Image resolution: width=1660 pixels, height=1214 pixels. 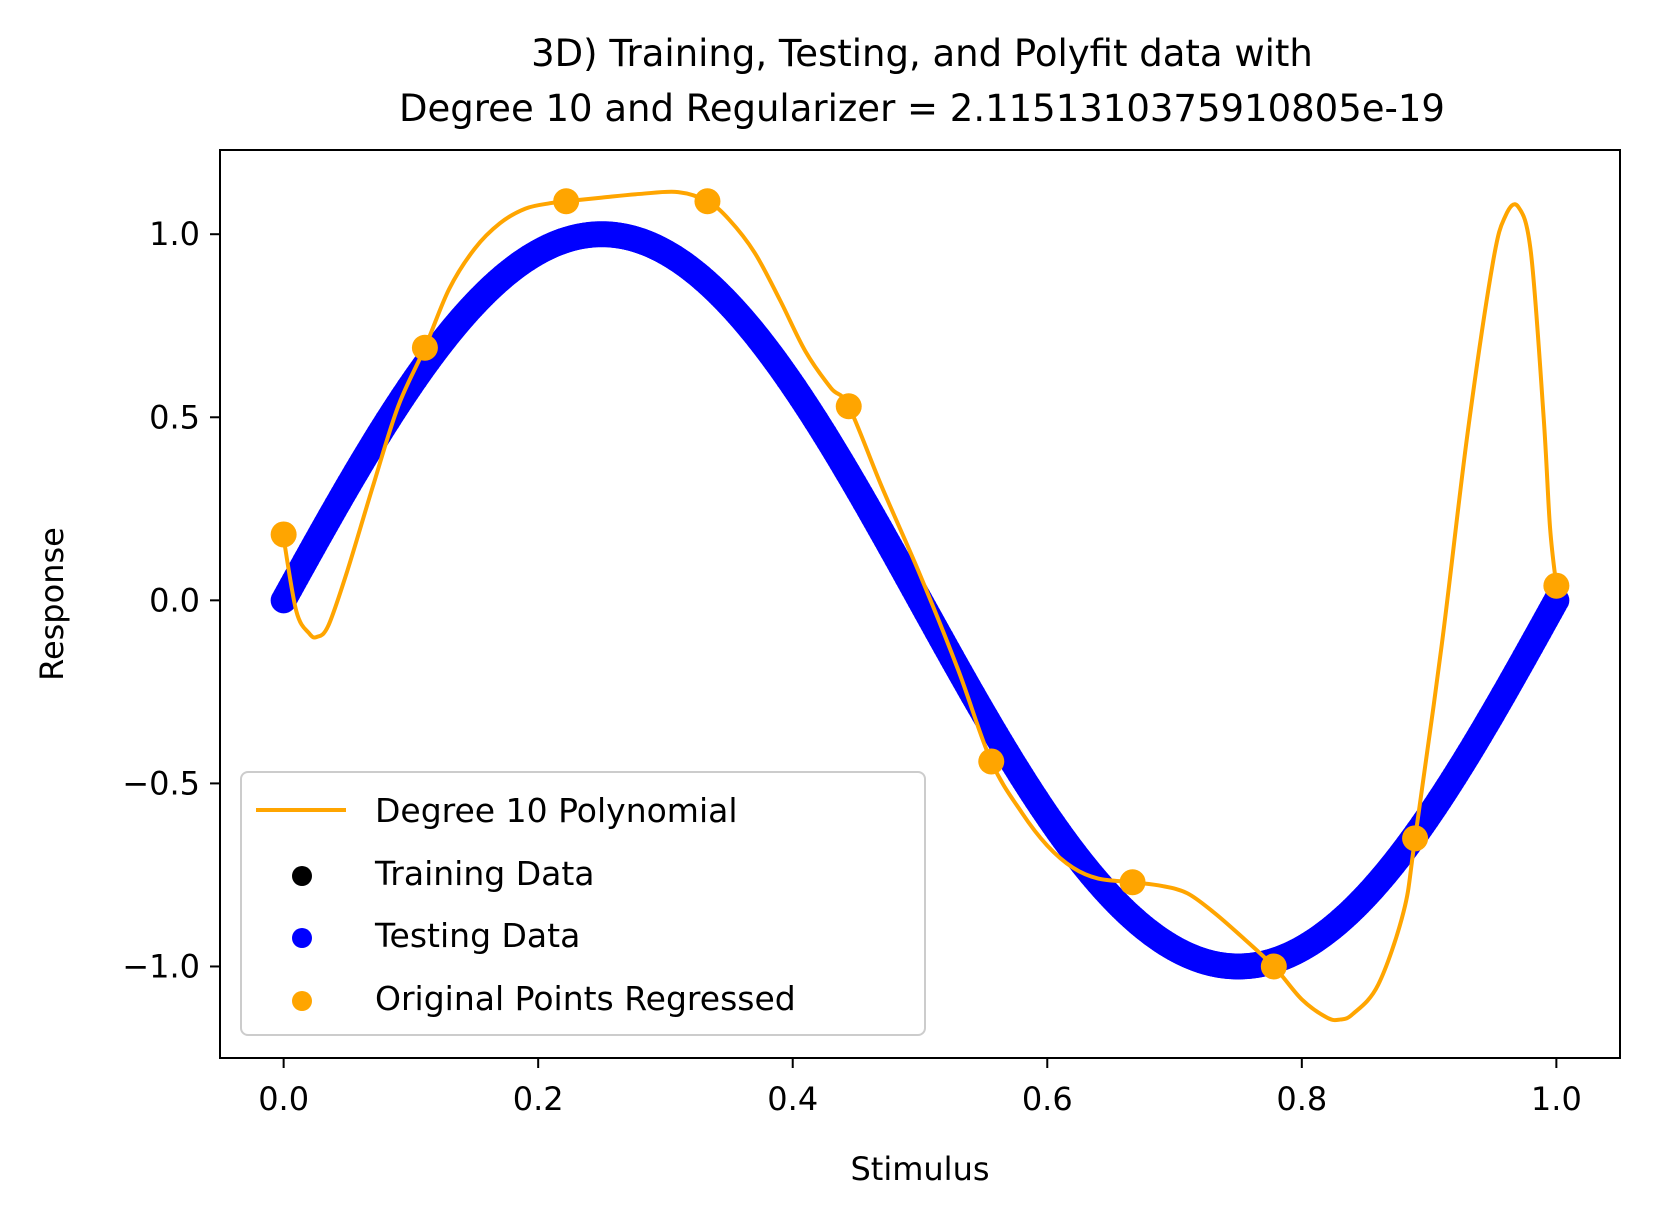 What do you see at coordinates (538, 1099) in the screenshot?
I see `x-tick-label: 0.2` at bounding box center [538, 1099].